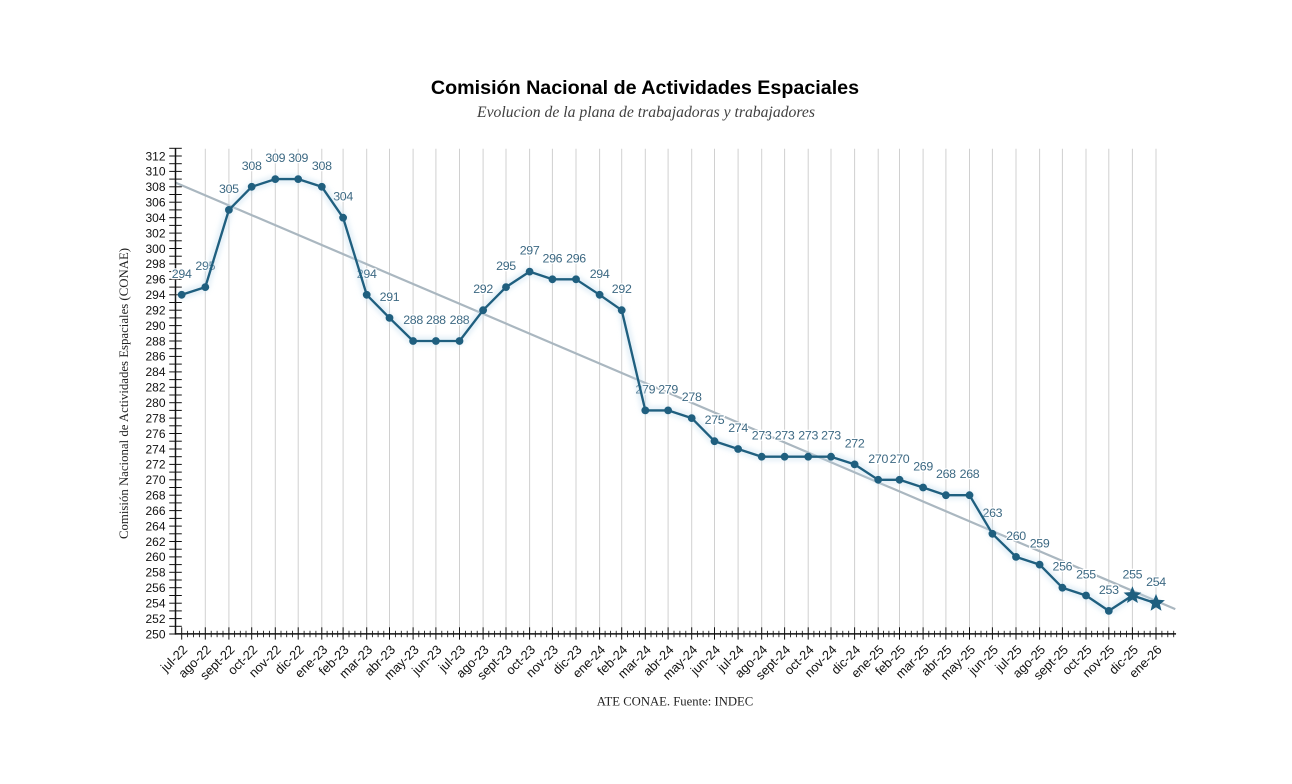 The width and height of the screenshot is (1292, 784). I want to click on svg-text: 275, so click(715, 420).